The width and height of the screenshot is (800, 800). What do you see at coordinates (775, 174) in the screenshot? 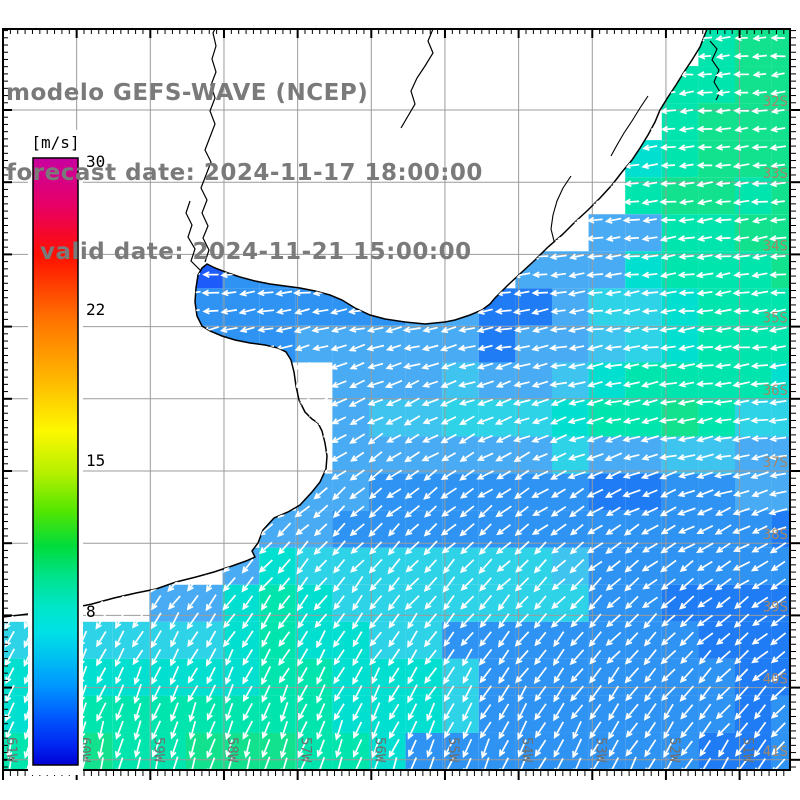
I see `lat-label-33S: 33S` at bounding box center [775, 174].